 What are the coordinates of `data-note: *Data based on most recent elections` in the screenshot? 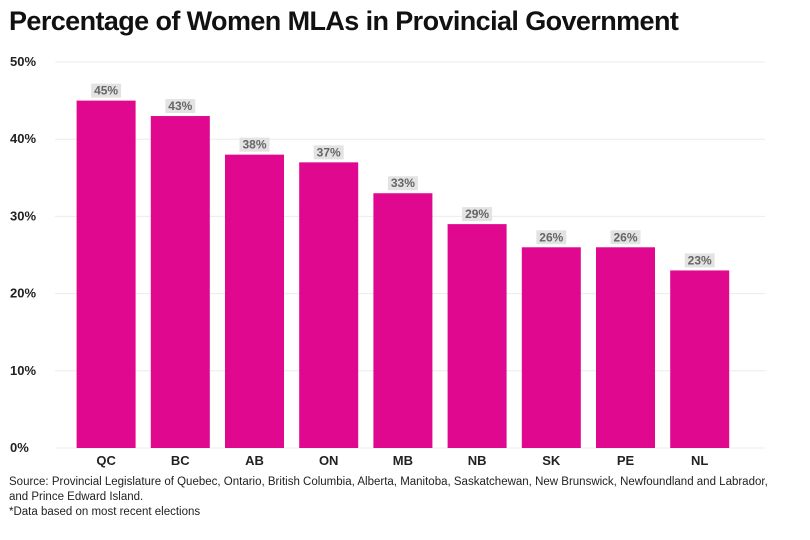 It's located at (105, 512).